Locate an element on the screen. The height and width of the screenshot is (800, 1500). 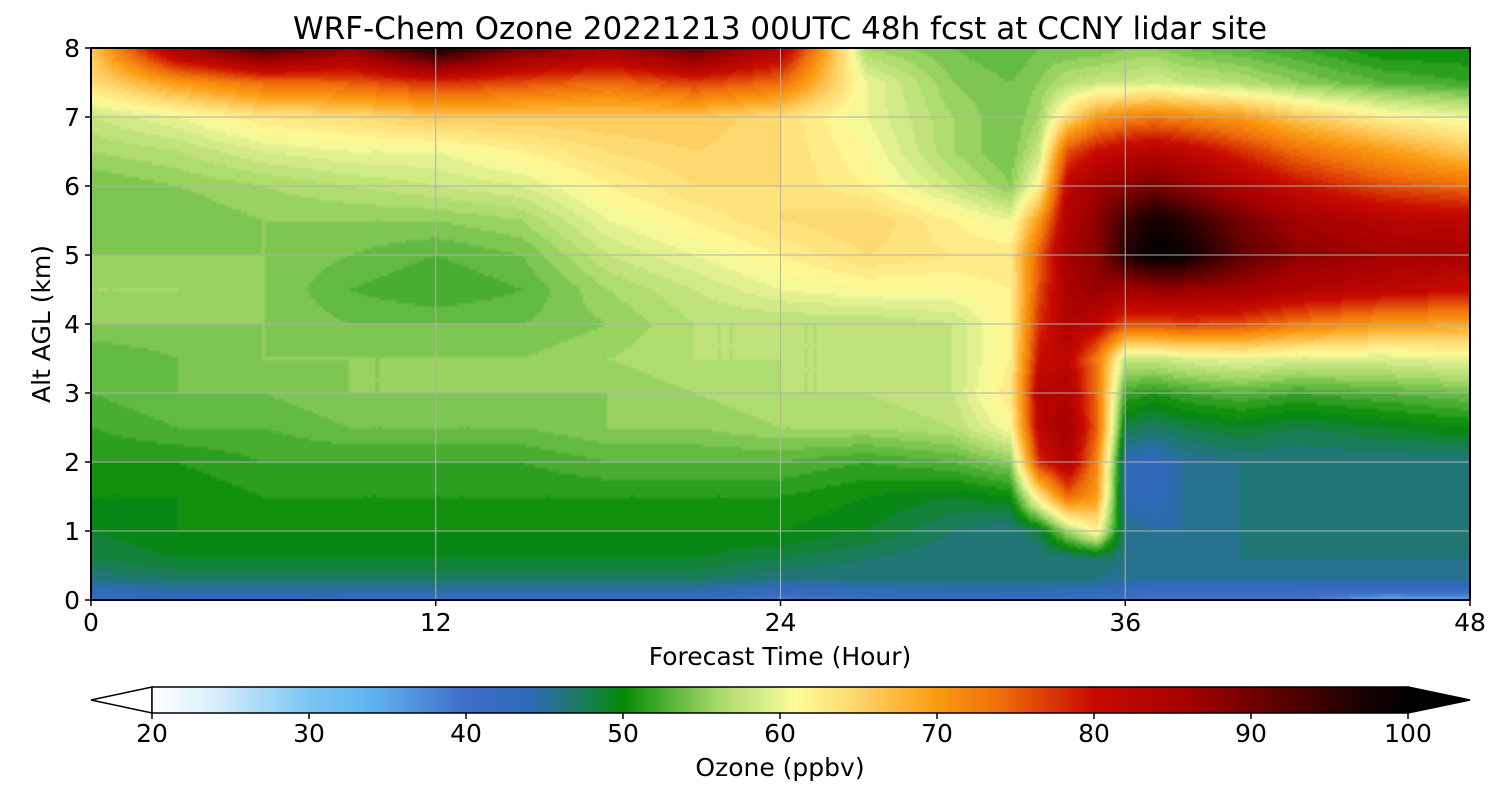
y-tick-label: 6 is located at coordinates (72, 186).